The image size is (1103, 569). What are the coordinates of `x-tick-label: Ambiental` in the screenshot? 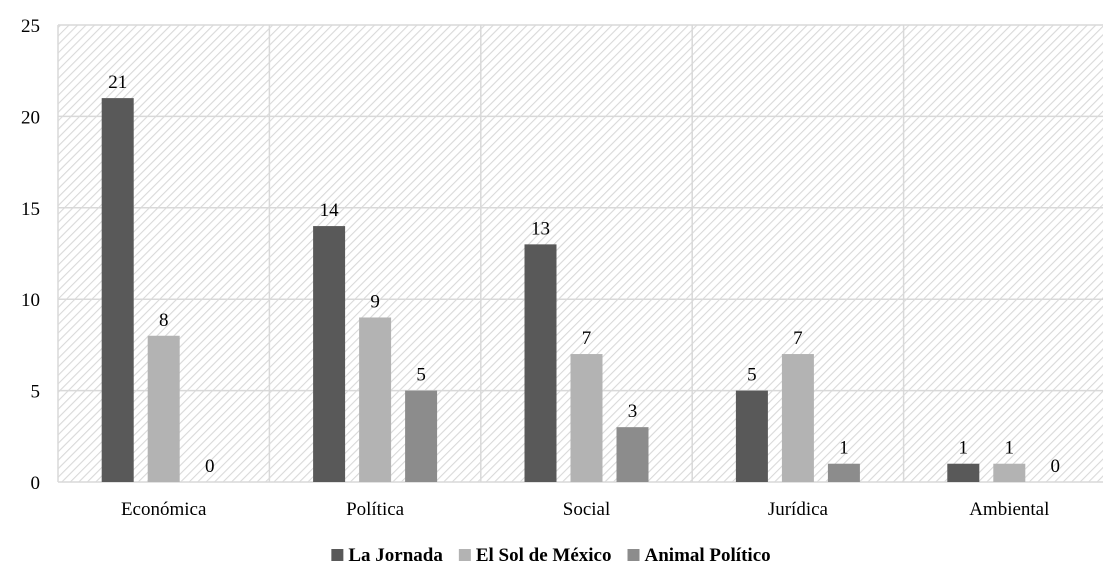 It's located at (1009, 509).